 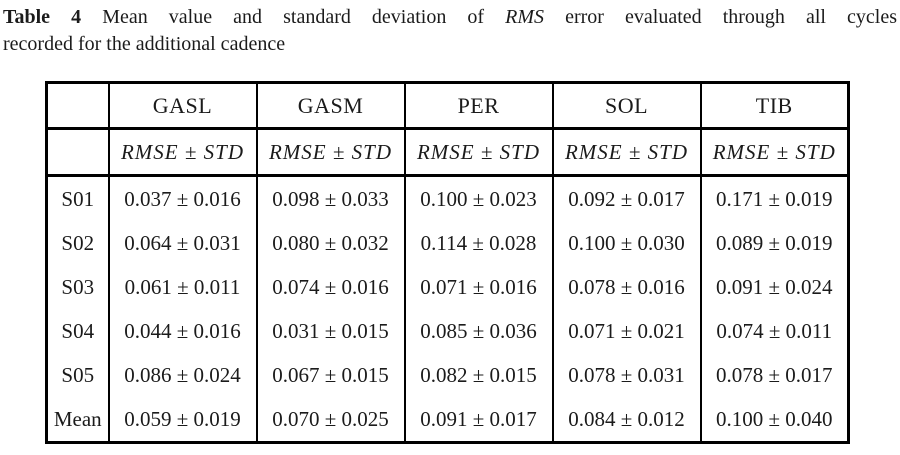 I want to click on value-cell: 0.100 ± 0.023, so click(x=478, y=198).